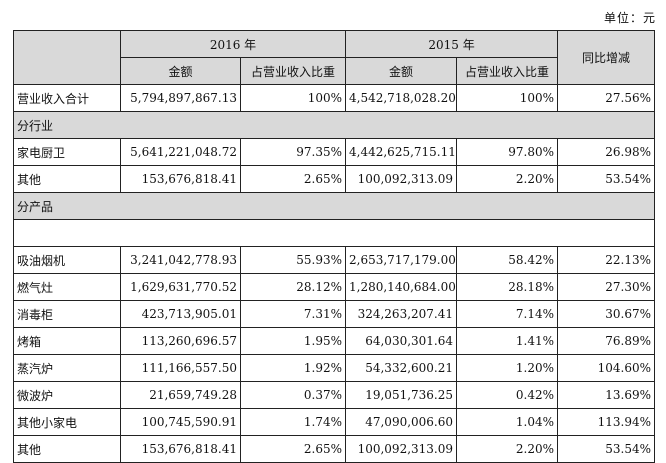  I want to click on section-row-industry: 分行业, so click(334, 125).